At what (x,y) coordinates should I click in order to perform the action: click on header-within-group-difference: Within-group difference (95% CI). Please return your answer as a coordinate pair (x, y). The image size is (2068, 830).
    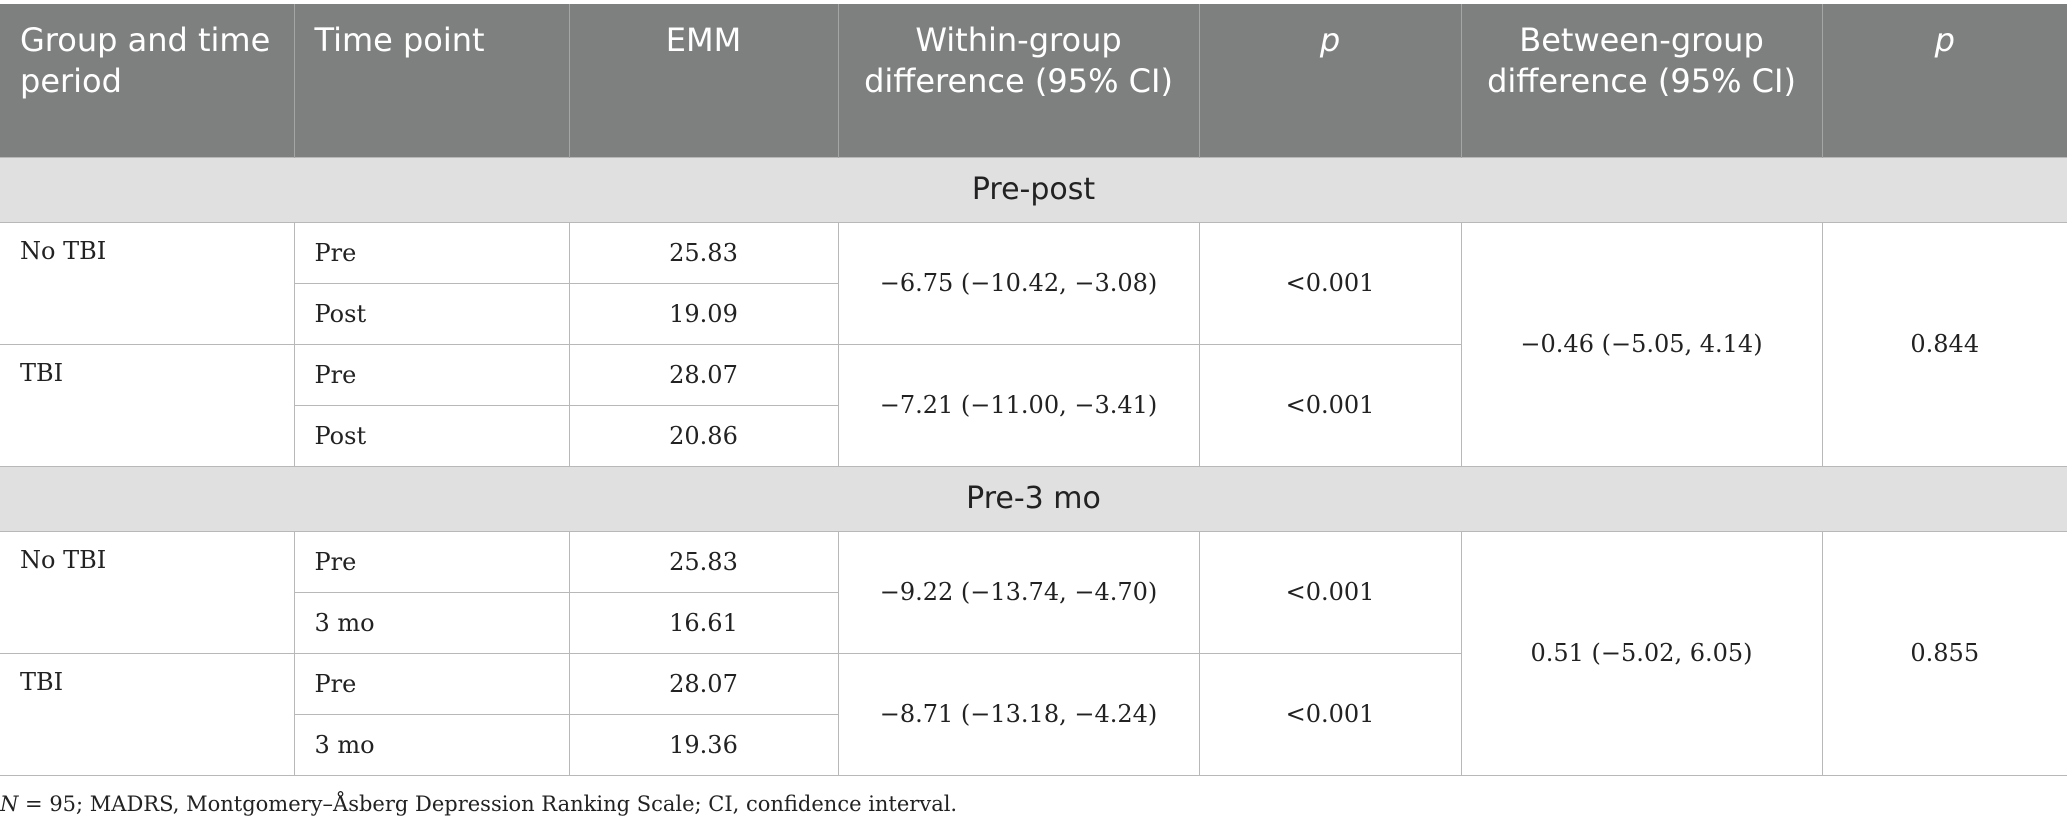
    Looking at the image, I should click on (1019, 80).